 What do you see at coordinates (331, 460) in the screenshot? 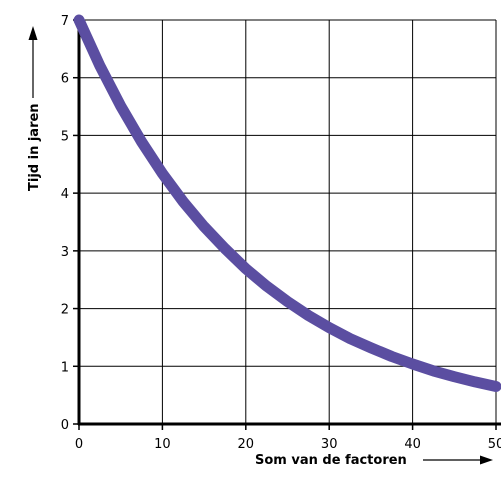
I see `x-axis-title: Som van de factoren` at bounding box center [331, 460].